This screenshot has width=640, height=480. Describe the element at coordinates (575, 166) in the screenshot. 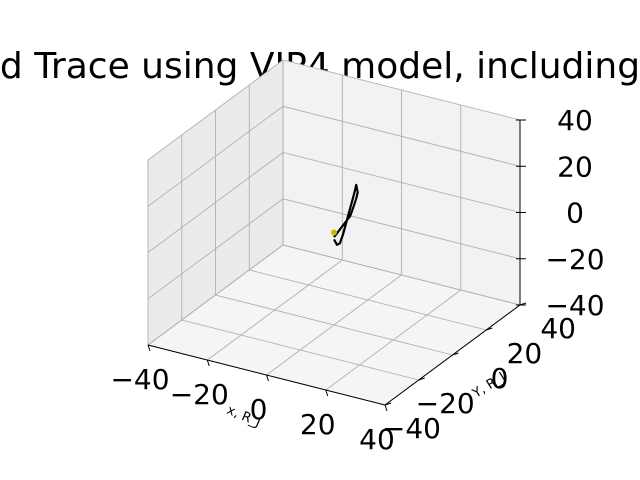

I see `z-tick-label: 20` at that location.